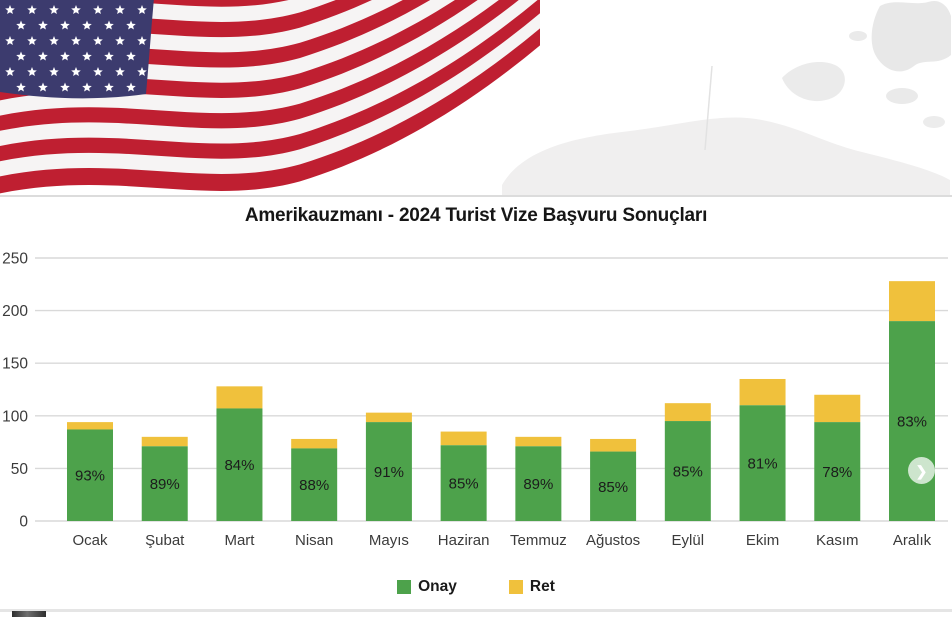 The height and width of the screenshot is (617, 952). What do you see at coordinates (687, 412) in the screenshot?
I see `bar-ret-Eylül` at bounding box center [687, 412].